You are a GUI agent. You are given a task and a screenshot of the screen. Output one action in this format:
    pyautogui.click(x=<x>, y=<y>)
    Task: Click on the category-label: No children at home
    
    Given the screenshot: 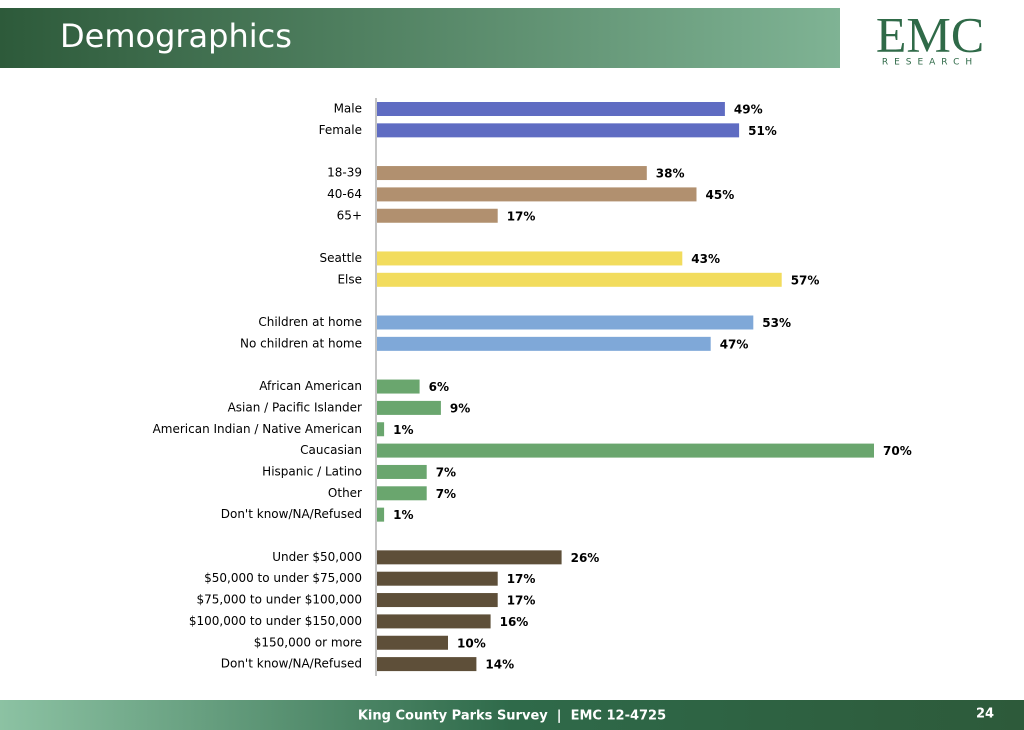 What is the action you would take?
    pyautogui.click(x=301, y=343)
    